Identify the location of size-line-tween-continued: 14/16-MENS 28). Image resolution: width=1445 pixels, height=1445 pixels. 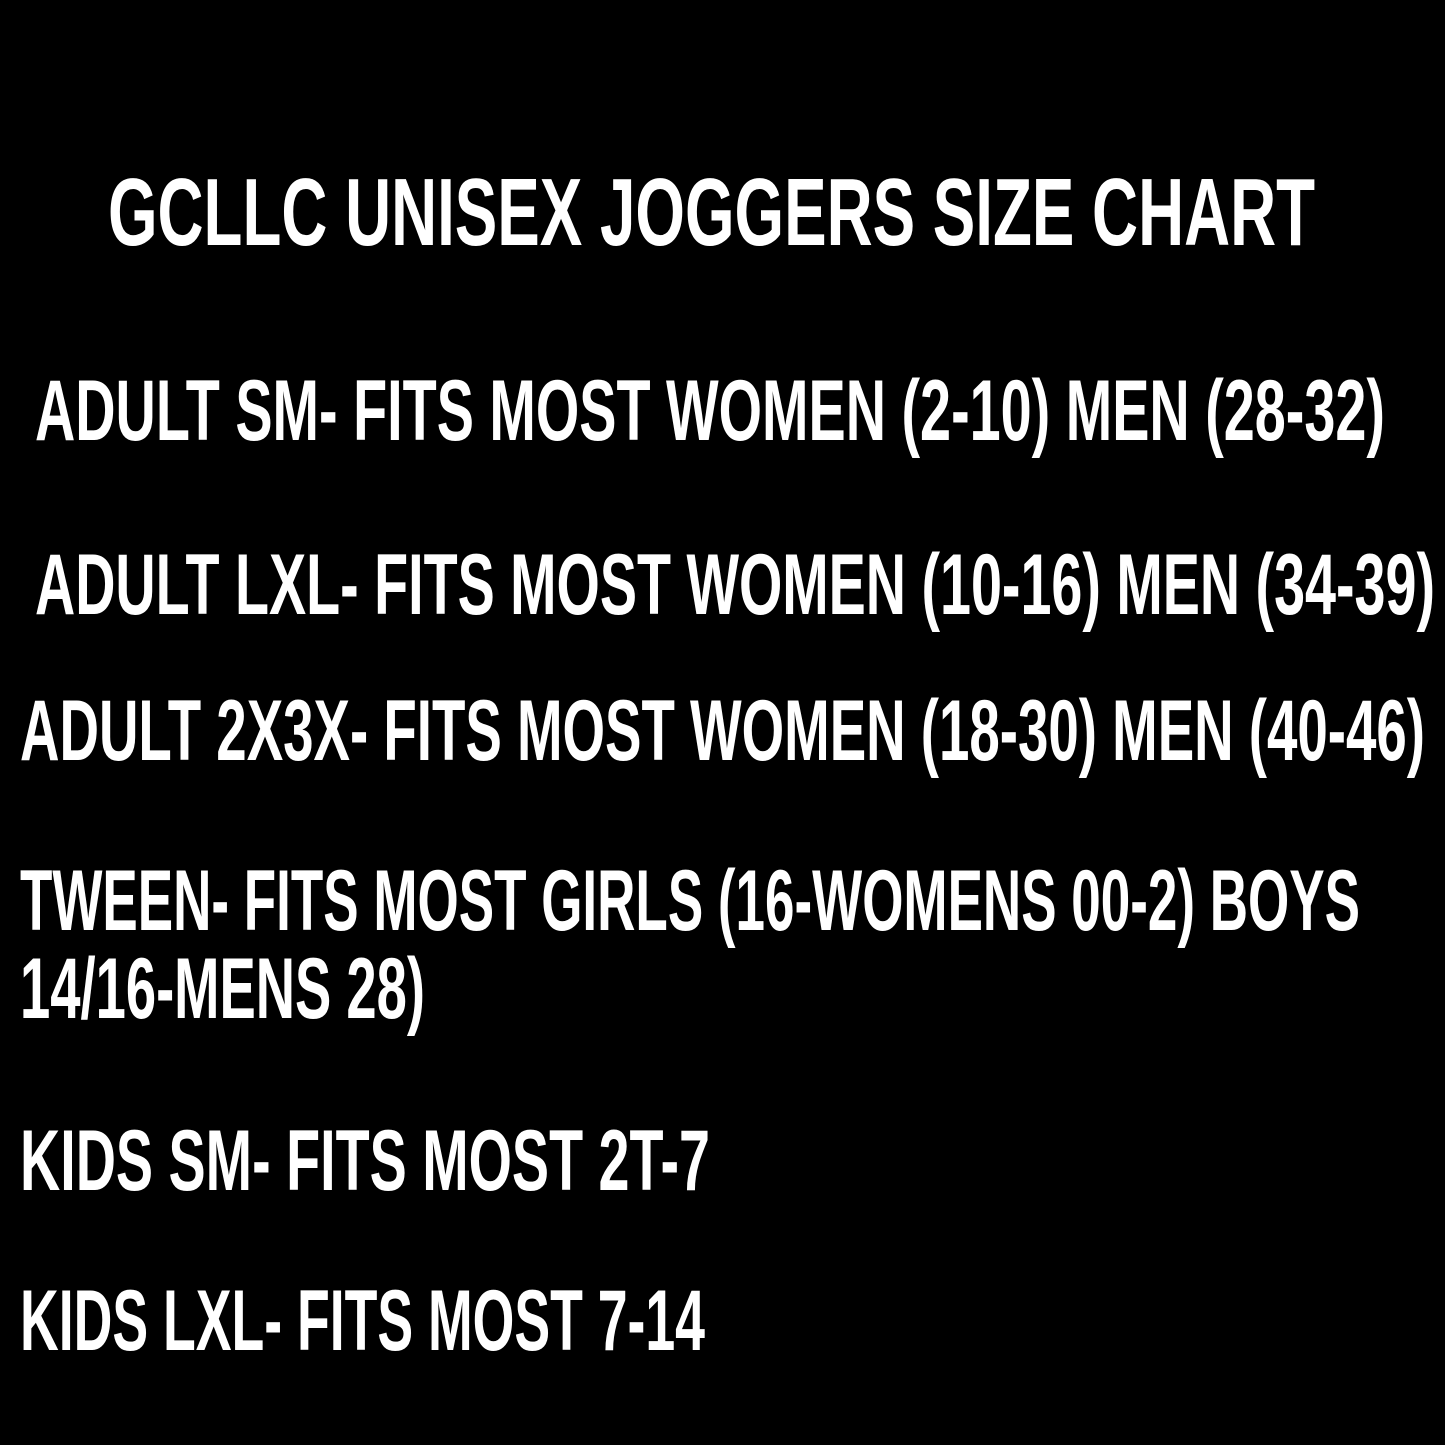
(222, 989).